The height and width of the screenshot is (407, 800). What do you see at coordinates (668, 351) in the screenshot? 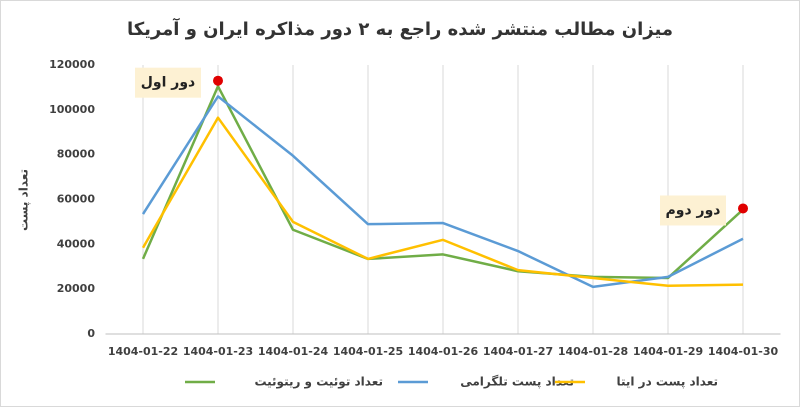
I see `x-tick-label: 1404-01-29` at bounding box center [668, 351].